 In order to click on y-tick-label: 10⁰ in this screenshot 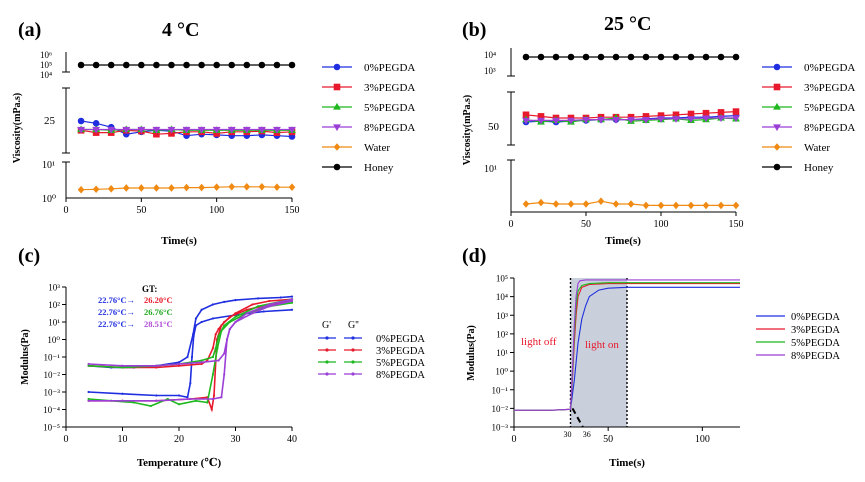, I will do `click(501, 372)`.